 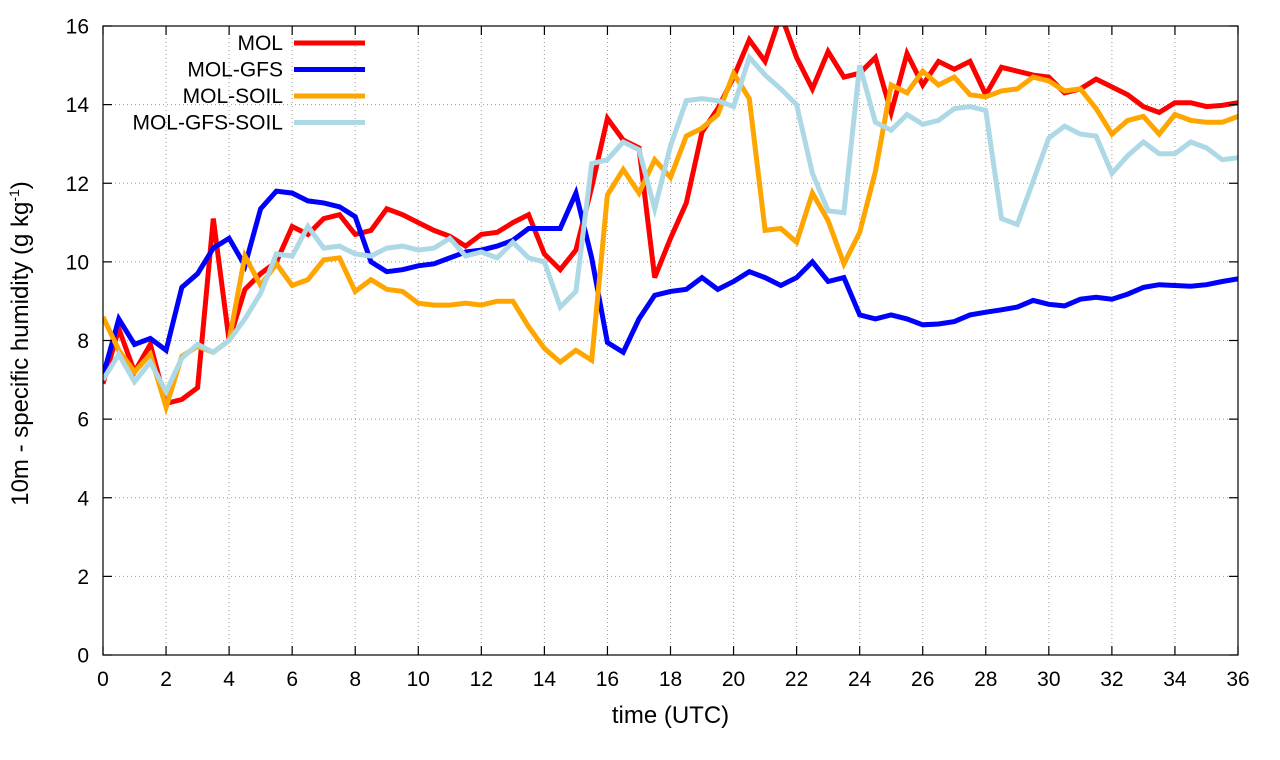 What do you see at coordinates (77, 27) in the screenshot?
I see `y-tick-label: 16` at bounding box center [77, 27].